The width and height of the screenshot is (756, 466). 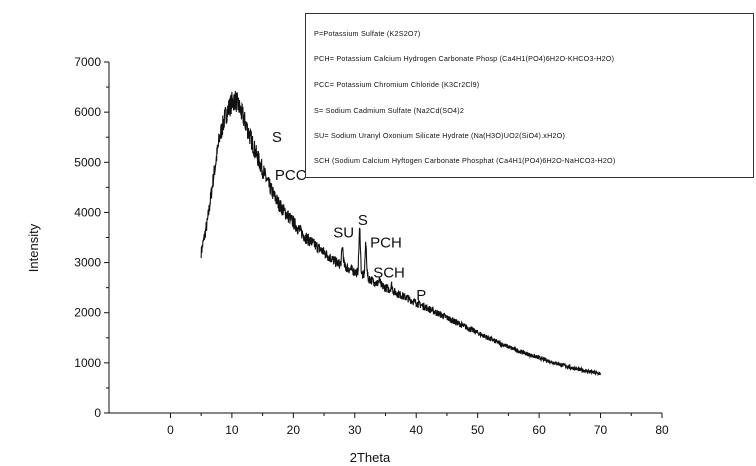 I want to click on x-tick-label: 60, so click(x=539, y=430).